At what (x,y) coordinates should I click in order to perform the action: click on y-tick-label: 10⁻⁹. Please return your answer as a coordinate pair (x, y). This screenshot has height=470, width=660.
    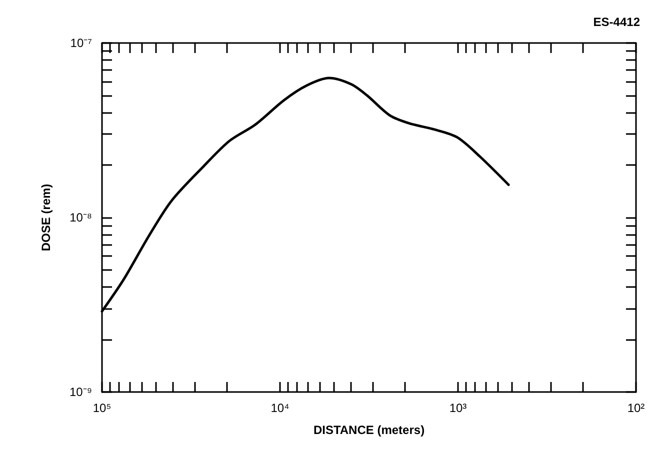
    Looking at the image, I should click on (81, 392).